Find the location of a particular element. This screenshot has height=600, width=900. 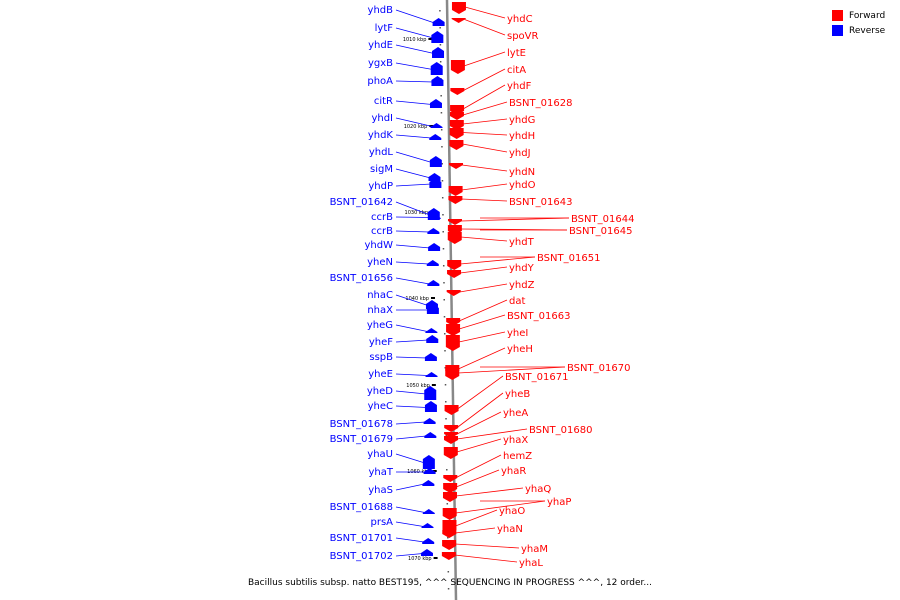

reverse-gene-label: phoA is located at coordinates (380, 81).